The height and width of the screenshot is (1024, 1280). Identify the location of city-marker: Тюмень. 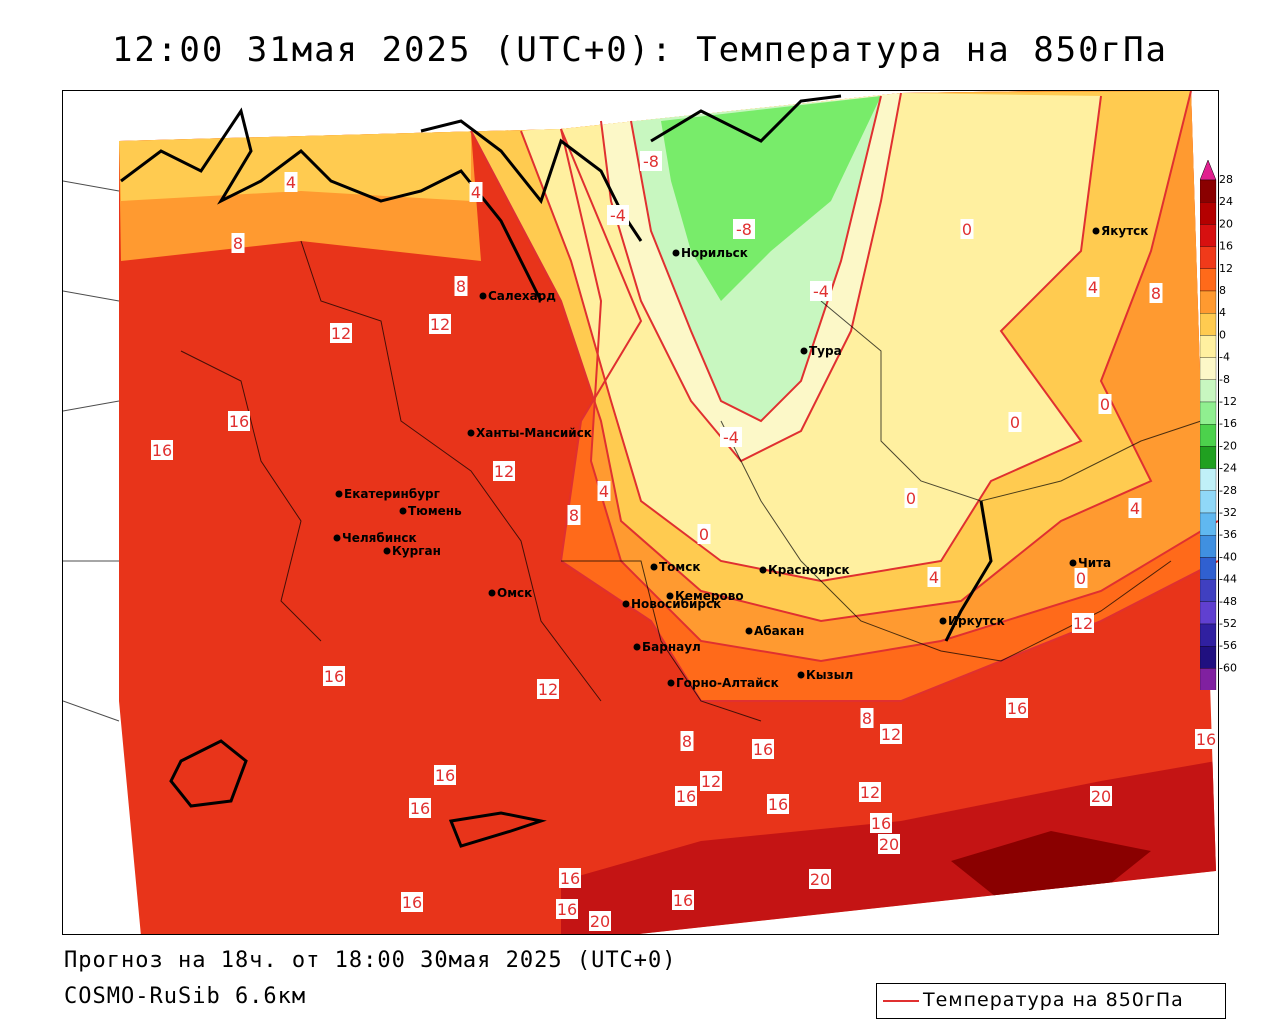
(431, 511).